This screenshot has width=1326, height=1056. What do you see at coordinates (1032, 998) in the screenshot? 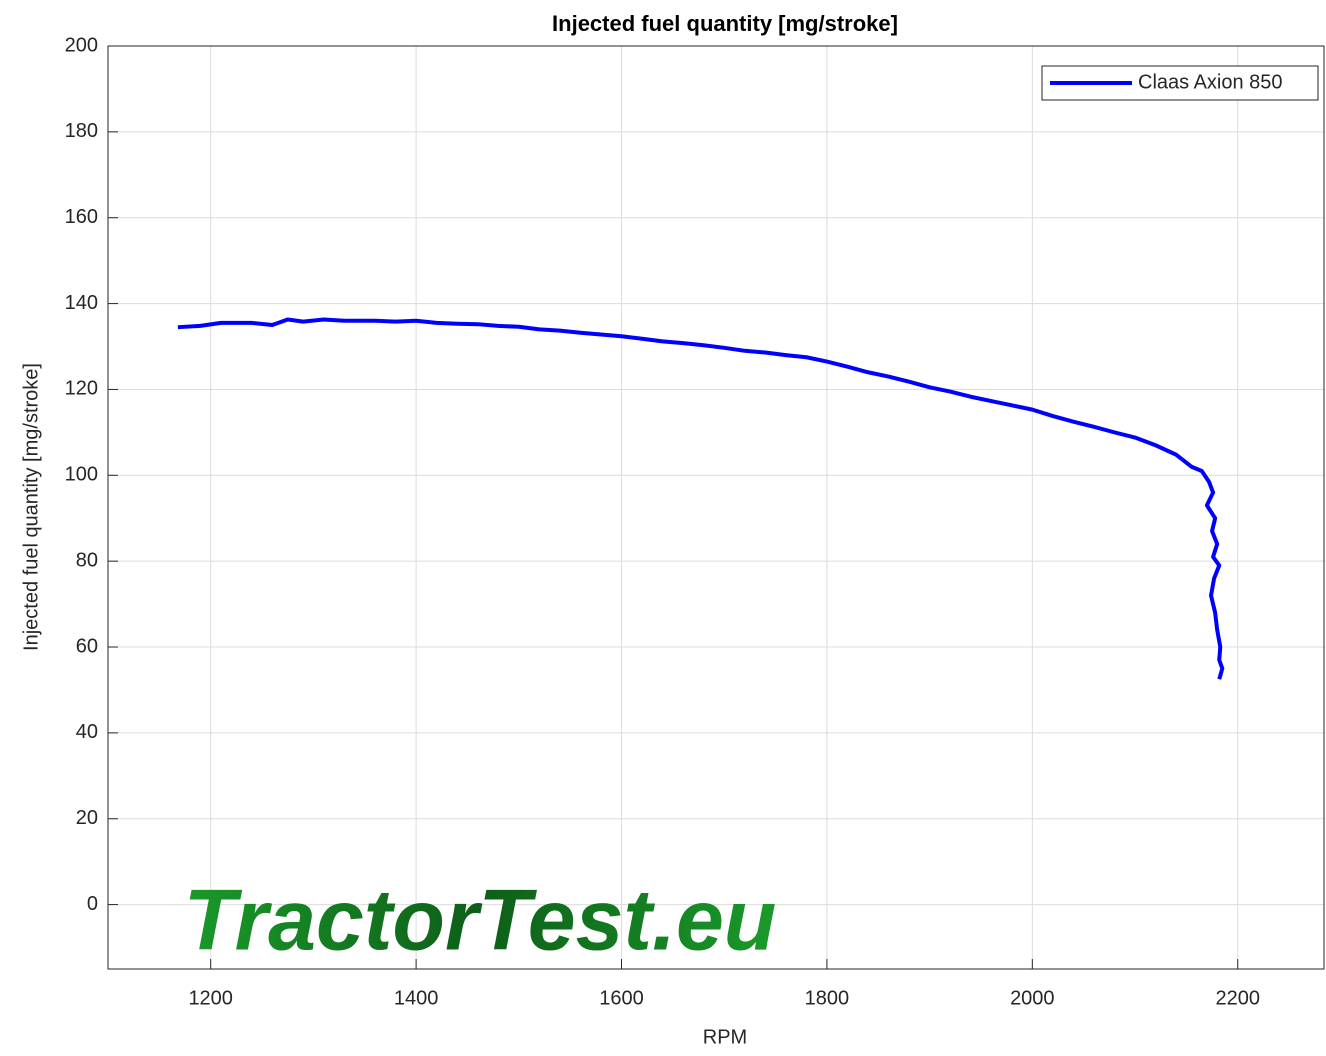
I see `x-tick-label: 2000` at bounding box center [1032, 998].